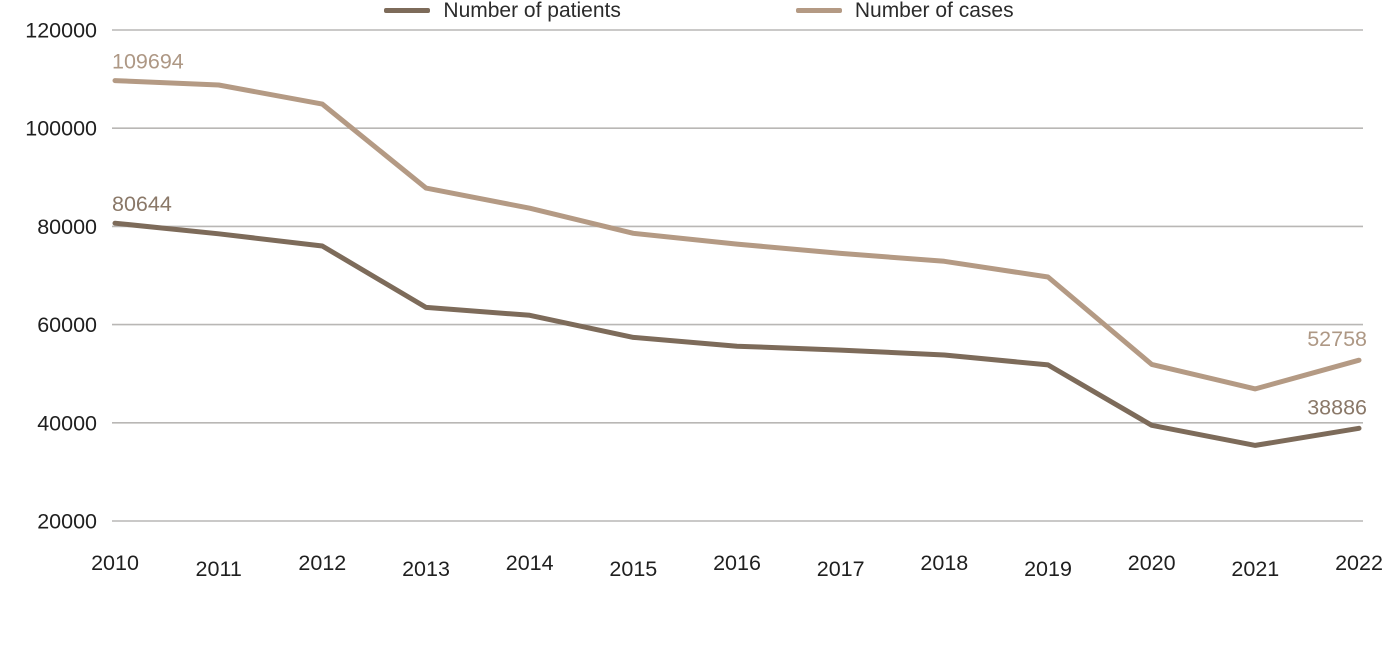 The image size is (1398, 655). Describe the element at coordinates (1048, 569) in the screenshot. I see `x-axis-tick-label: 2019` at that location.